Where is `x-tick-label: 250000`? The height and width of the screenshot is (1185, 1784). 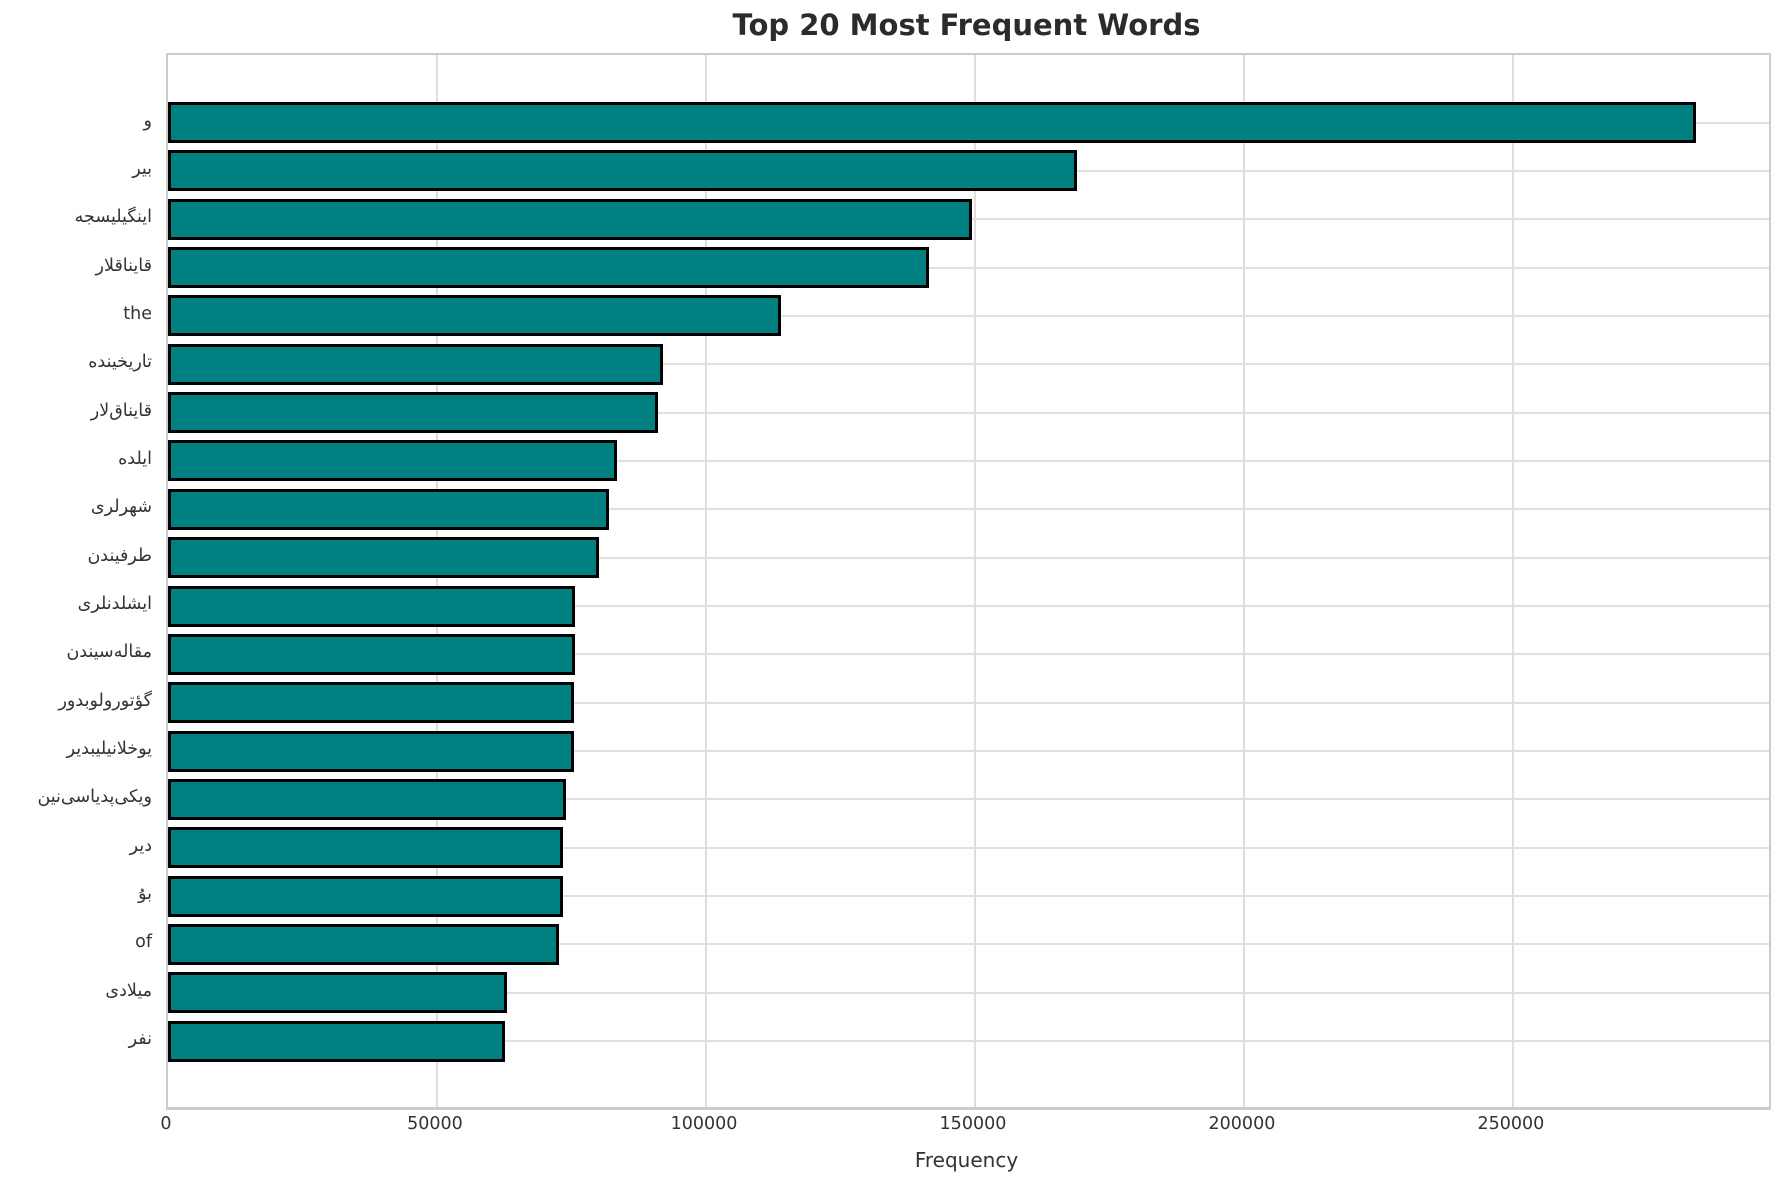
x-tick-label: 250000 is located at coordinates (1511, 1124).